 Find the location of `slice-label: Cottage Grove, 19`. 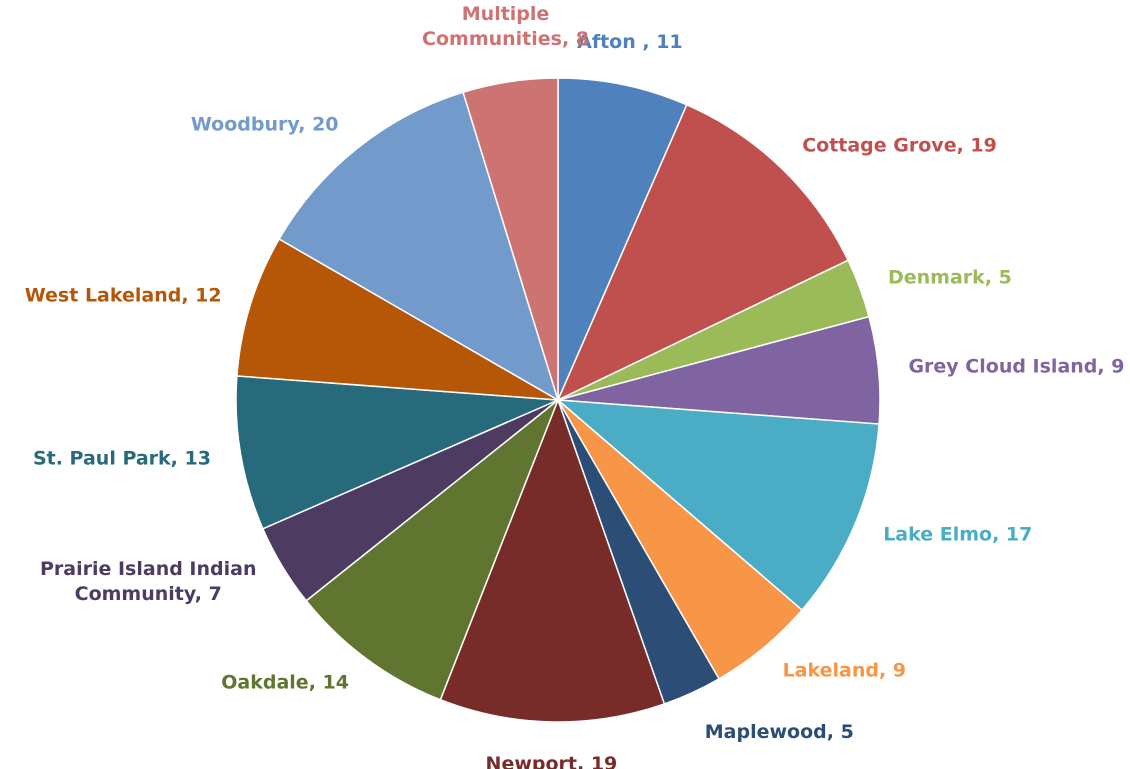

slice-label: Cottage Grove, 19 is located at coordinates (899, 145).